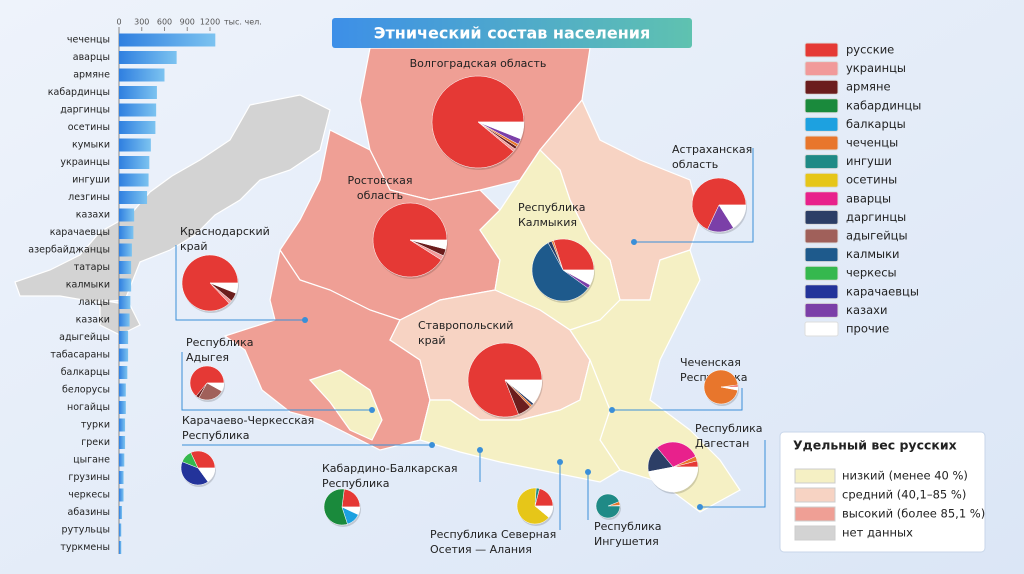 This screenshot has height=574, width=1024. I want to click on bar-label: табасараны, so click(80, 355).